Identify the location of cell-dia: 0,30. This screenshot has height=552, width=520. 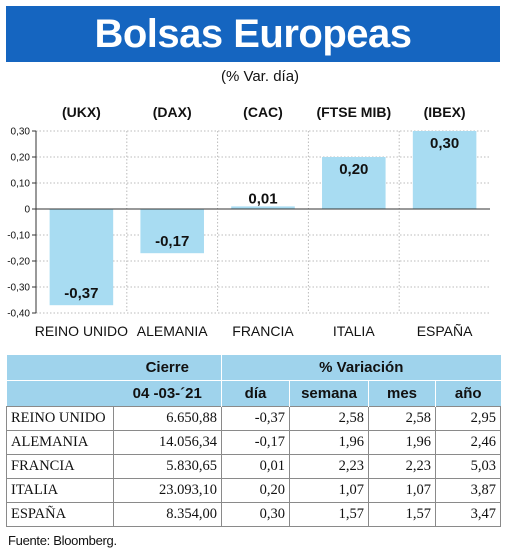
(255, 514).